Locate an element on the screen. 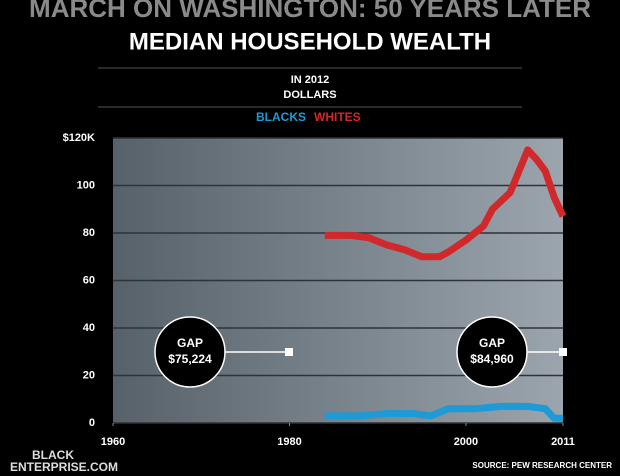 The width and height of the screenshot is (620, 476). y-tick-label: $120K is located at coordinates (79, 138).